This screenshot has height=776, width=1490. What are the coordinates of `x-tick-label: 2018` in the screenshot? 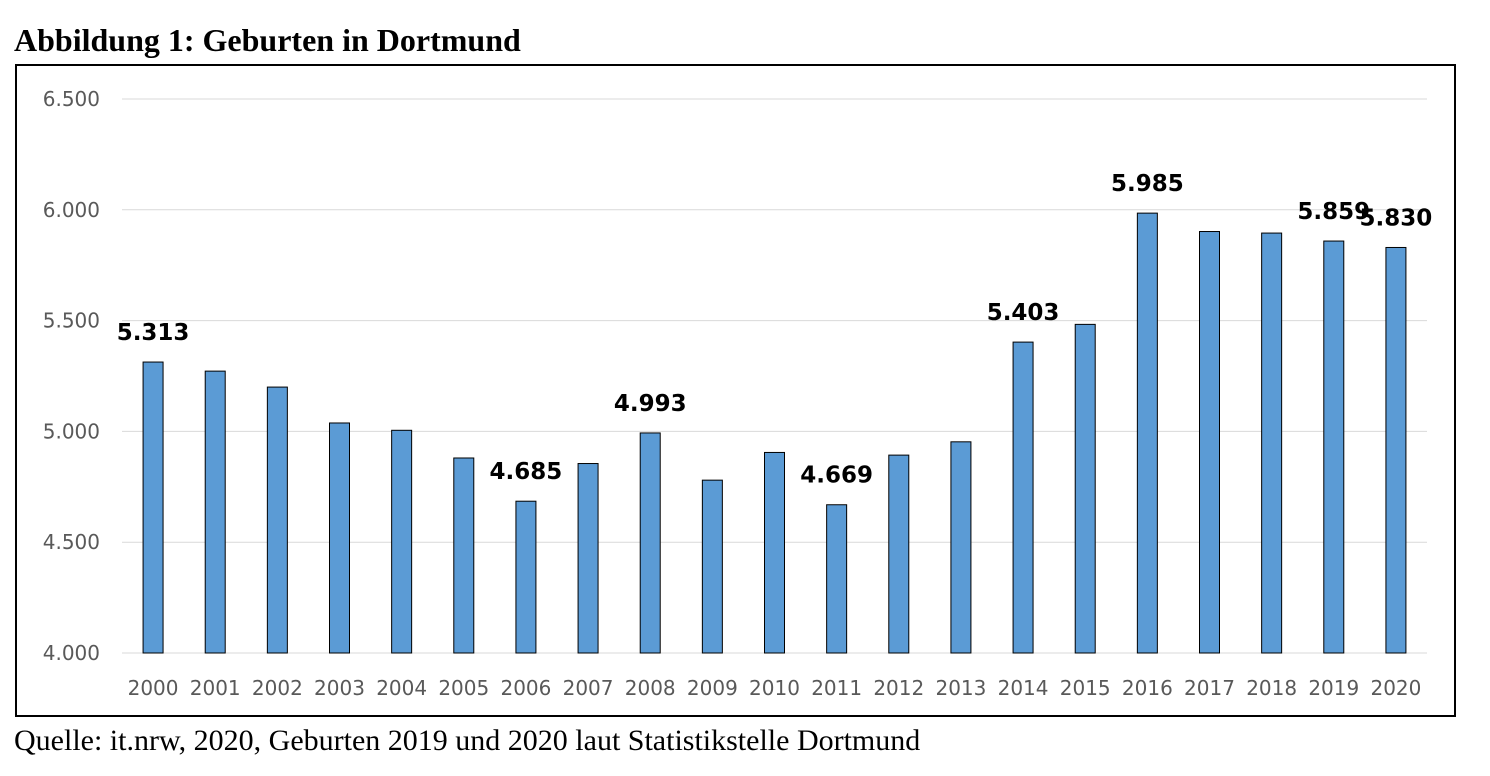 It's located at (1271, 688).